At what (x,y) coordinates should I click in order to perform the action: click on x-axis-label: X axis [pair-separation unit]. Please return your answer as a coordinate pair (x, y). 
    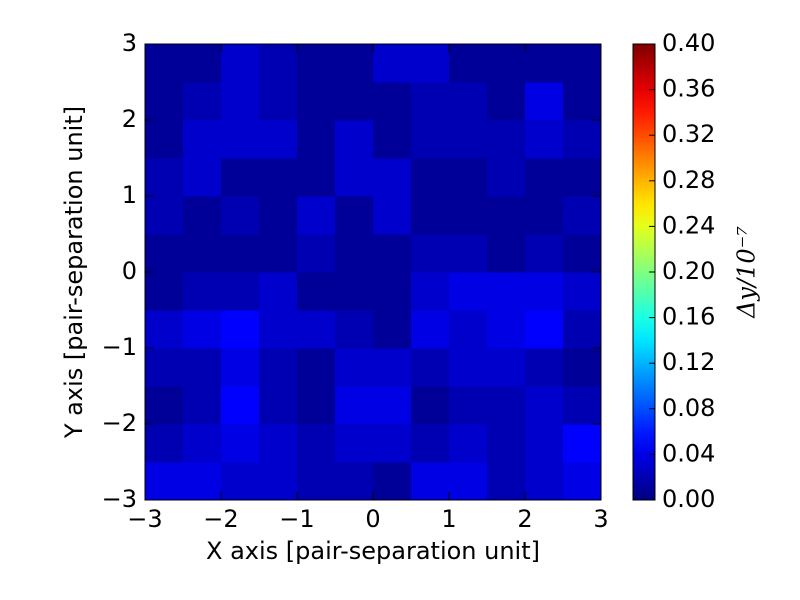
    Looking at the image, I should click on (373, 551).